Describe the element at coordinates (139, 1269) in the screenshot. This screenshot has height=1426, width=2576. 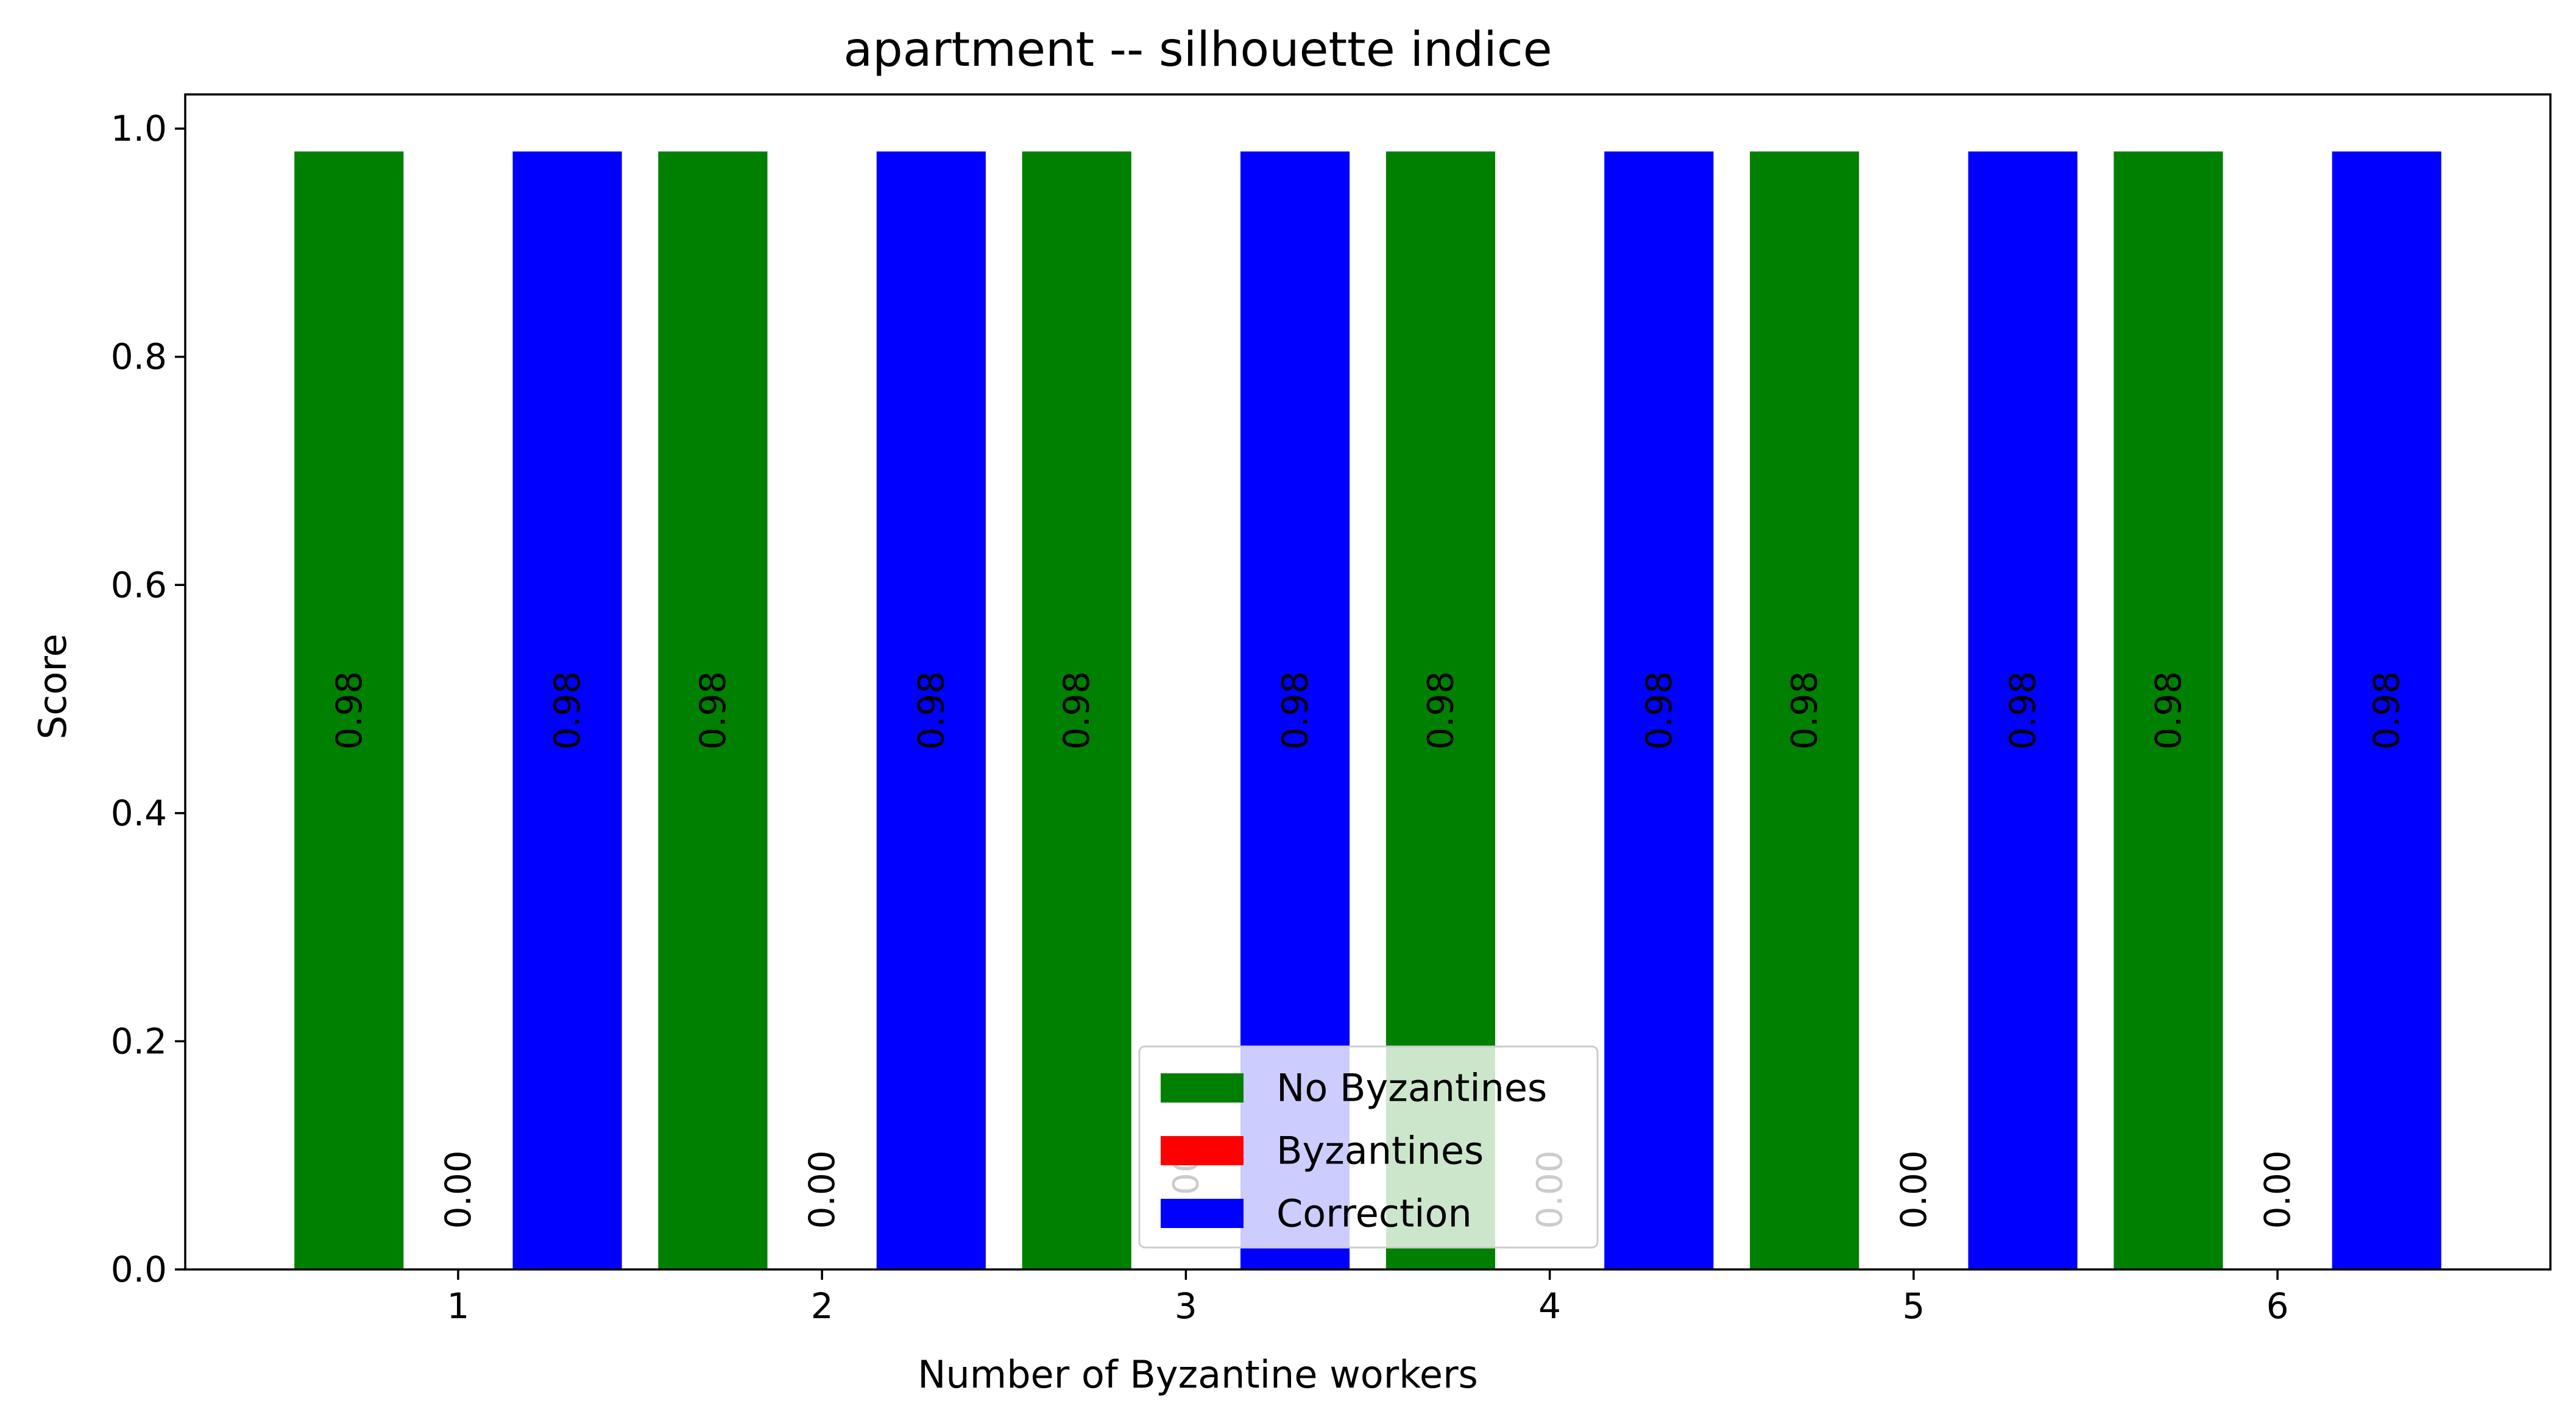
I see `y-tick-label: 0.0` at that location.